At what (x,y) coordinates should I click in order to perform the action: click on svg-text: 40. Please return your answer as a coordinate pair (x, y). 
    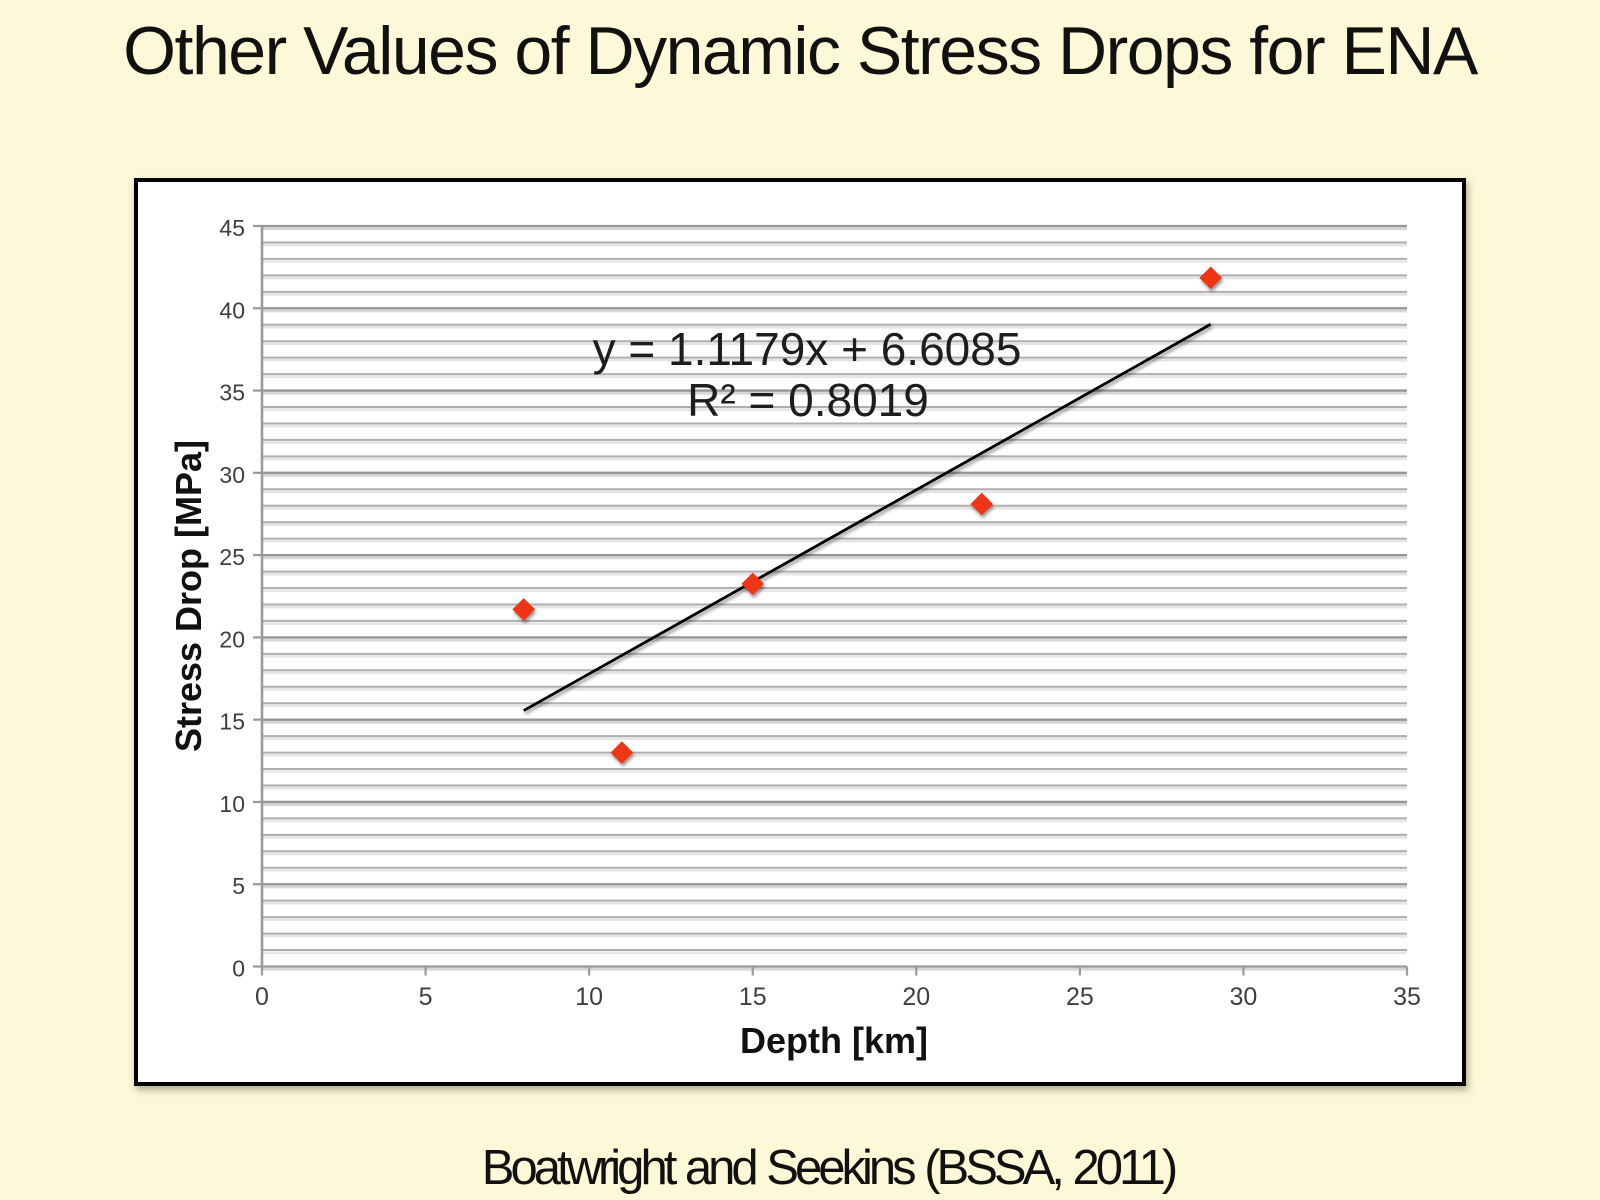
    Looking at the image, I should click on (232, 310).